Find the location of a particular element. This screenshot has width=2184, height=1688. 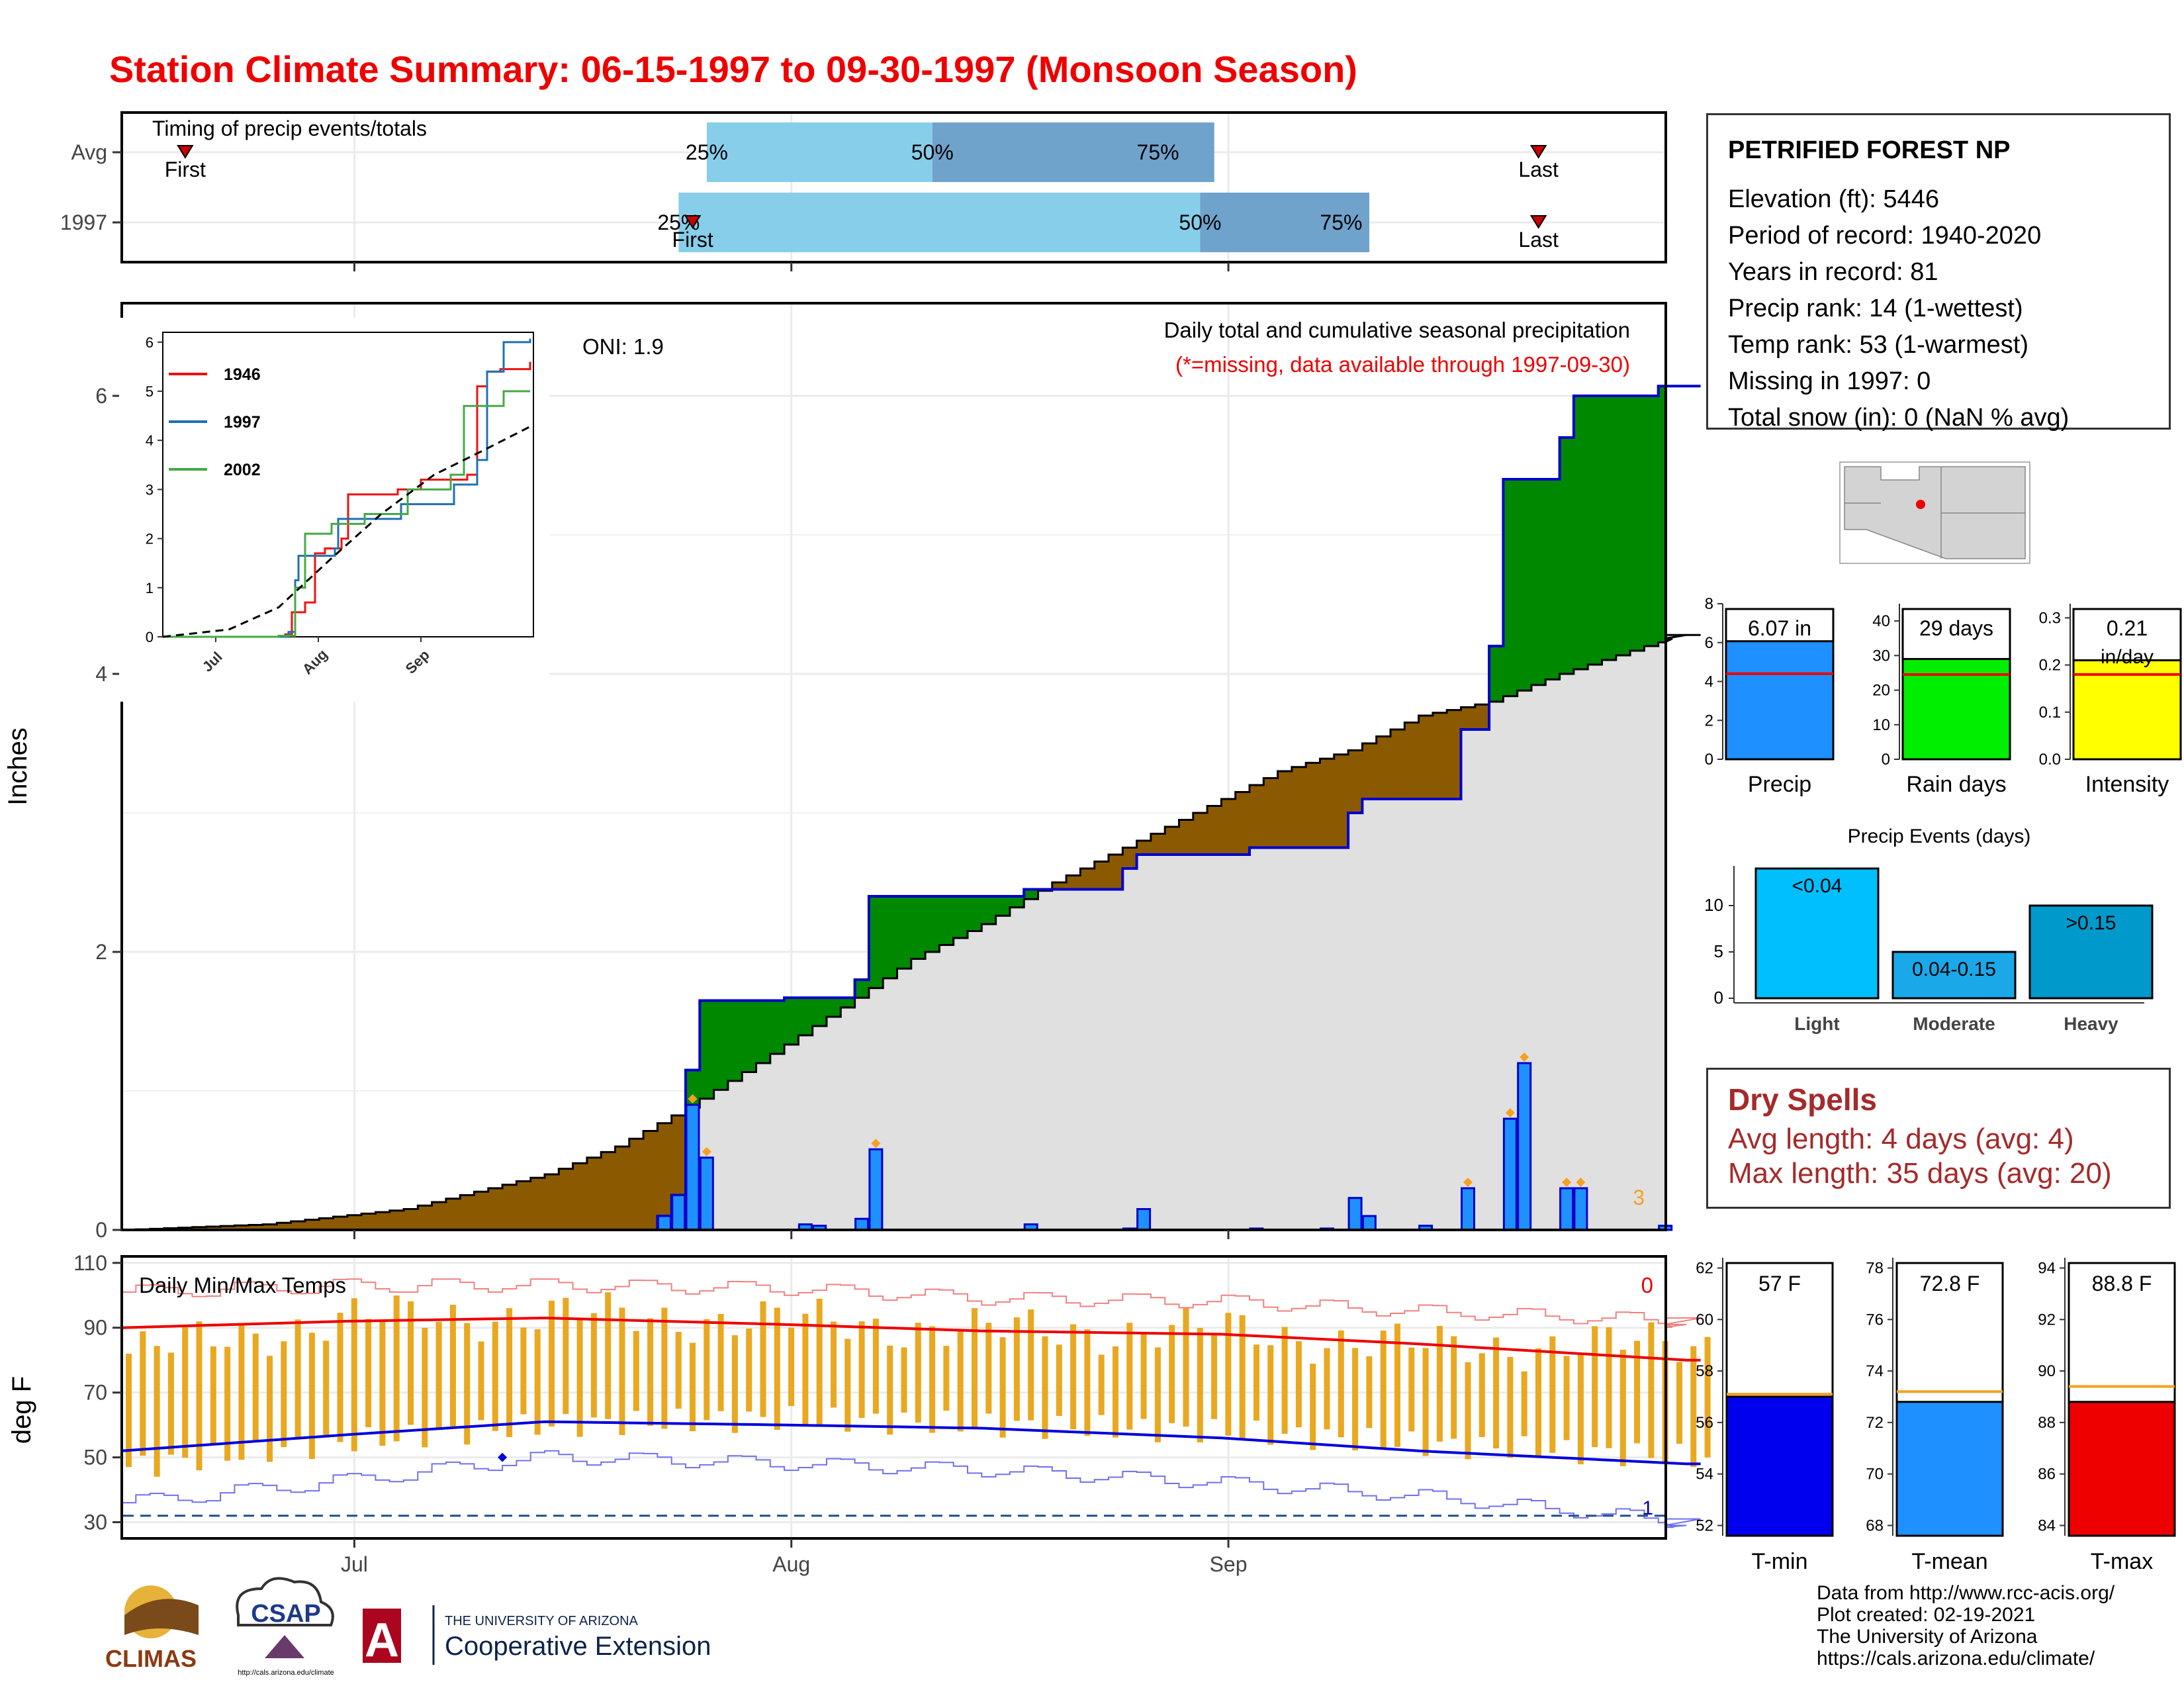

summary-y-tick-label: 20 is located at coordinates (1881, 691).